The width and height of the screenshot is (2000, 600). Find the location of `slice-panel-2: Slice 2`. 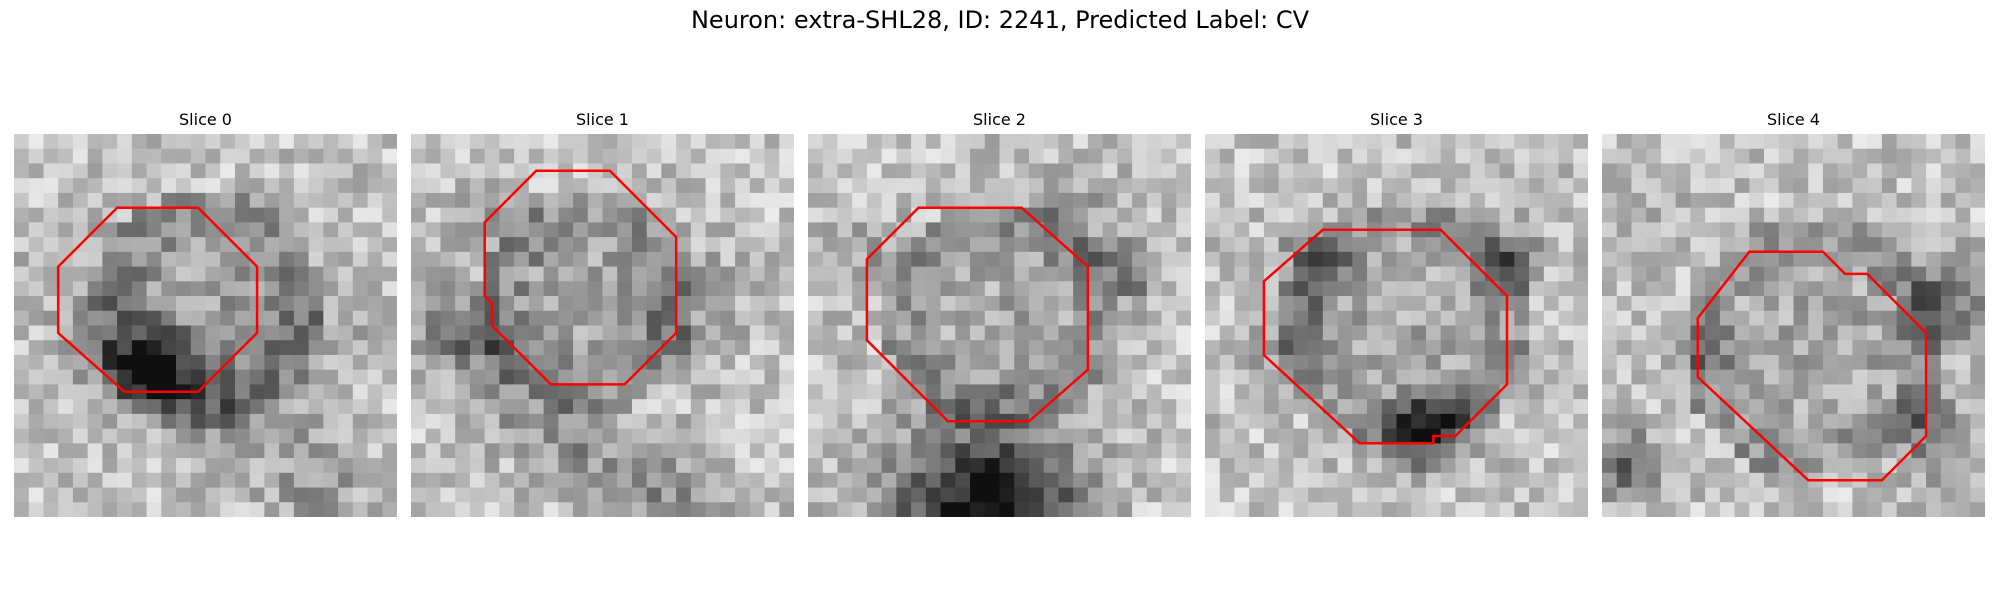

slice-panel-2: Slice 2 is located at coordinates (999, 312).